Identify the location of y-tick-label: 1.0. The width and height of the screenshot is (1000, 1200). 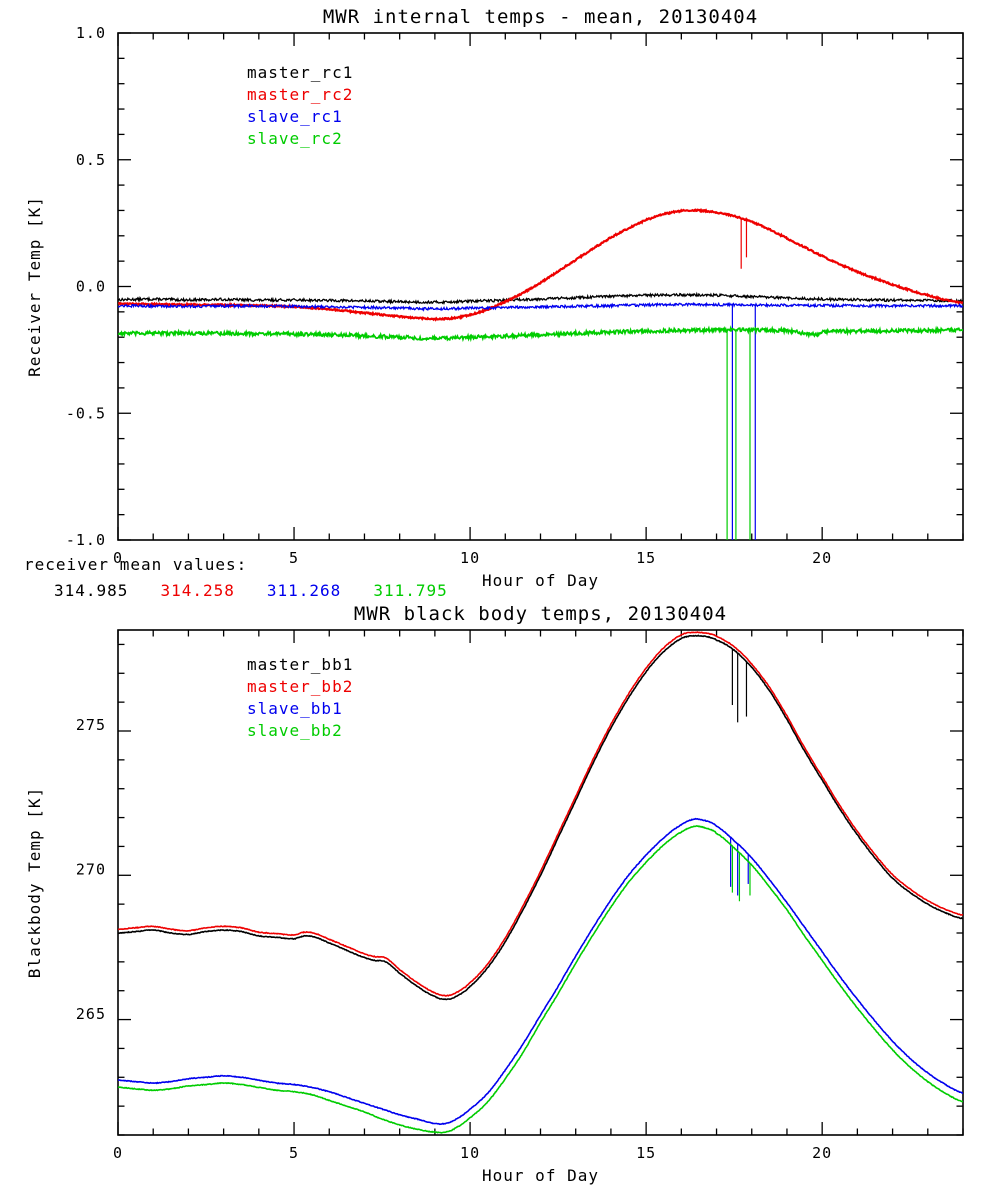
(91, 33).